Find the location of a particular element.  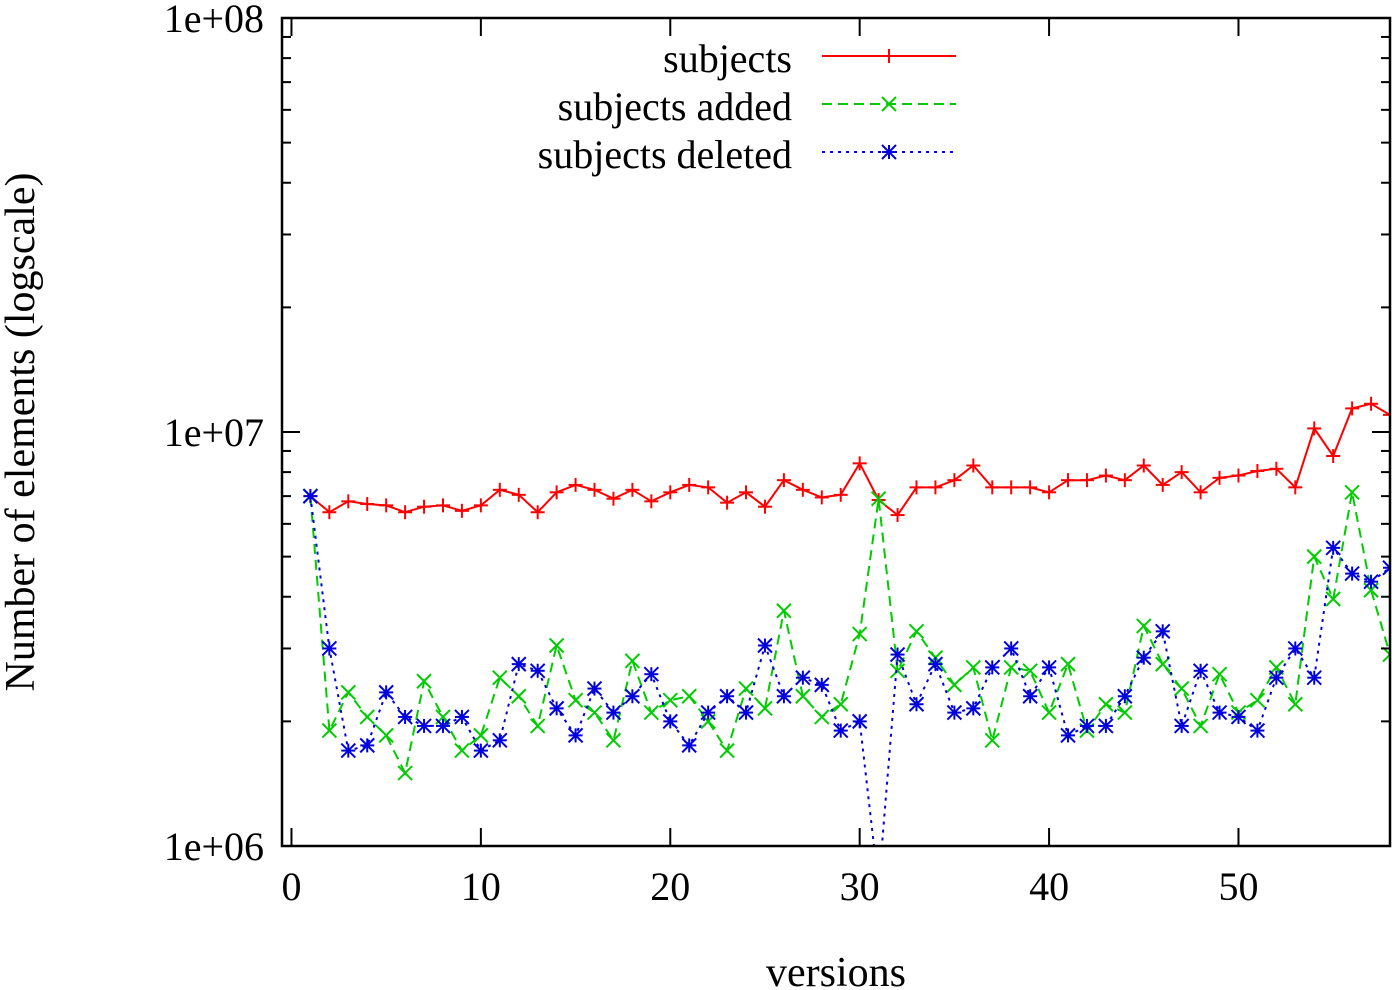

legend-marker-subjects is located at coordinates (889, 56).